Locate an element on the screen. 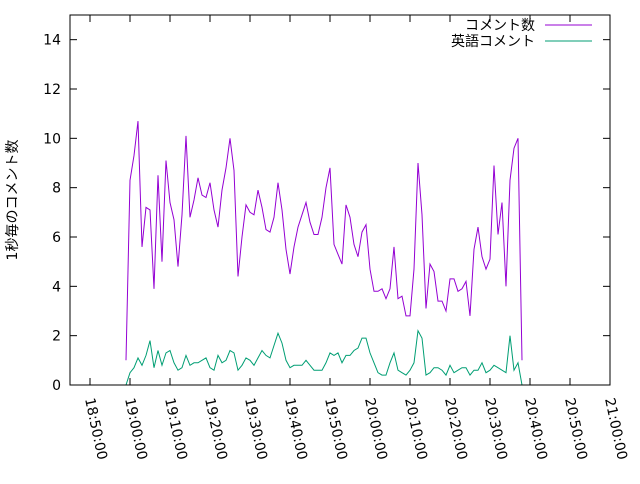  x-tick-label: 19:40:00 is located at coordinates (295, 429).